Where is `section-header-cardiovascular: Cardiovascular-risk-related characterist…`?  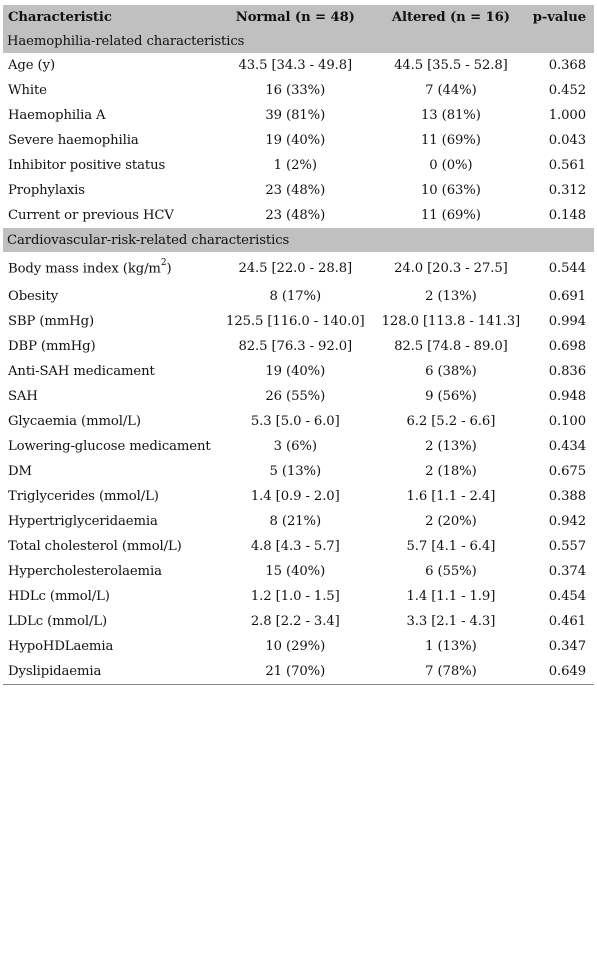 section-header-cardiovascular: Cardiovascular-risk-related characterist… is located at coordinates (298, 240).